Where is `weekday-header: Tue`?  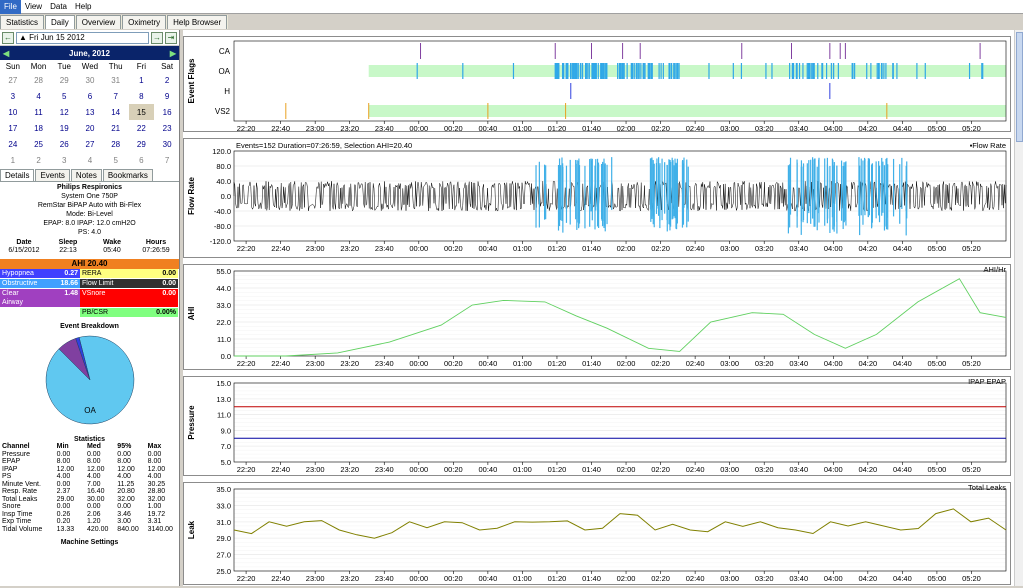
weekday-header: Tue is located at coordinates (64, 66).